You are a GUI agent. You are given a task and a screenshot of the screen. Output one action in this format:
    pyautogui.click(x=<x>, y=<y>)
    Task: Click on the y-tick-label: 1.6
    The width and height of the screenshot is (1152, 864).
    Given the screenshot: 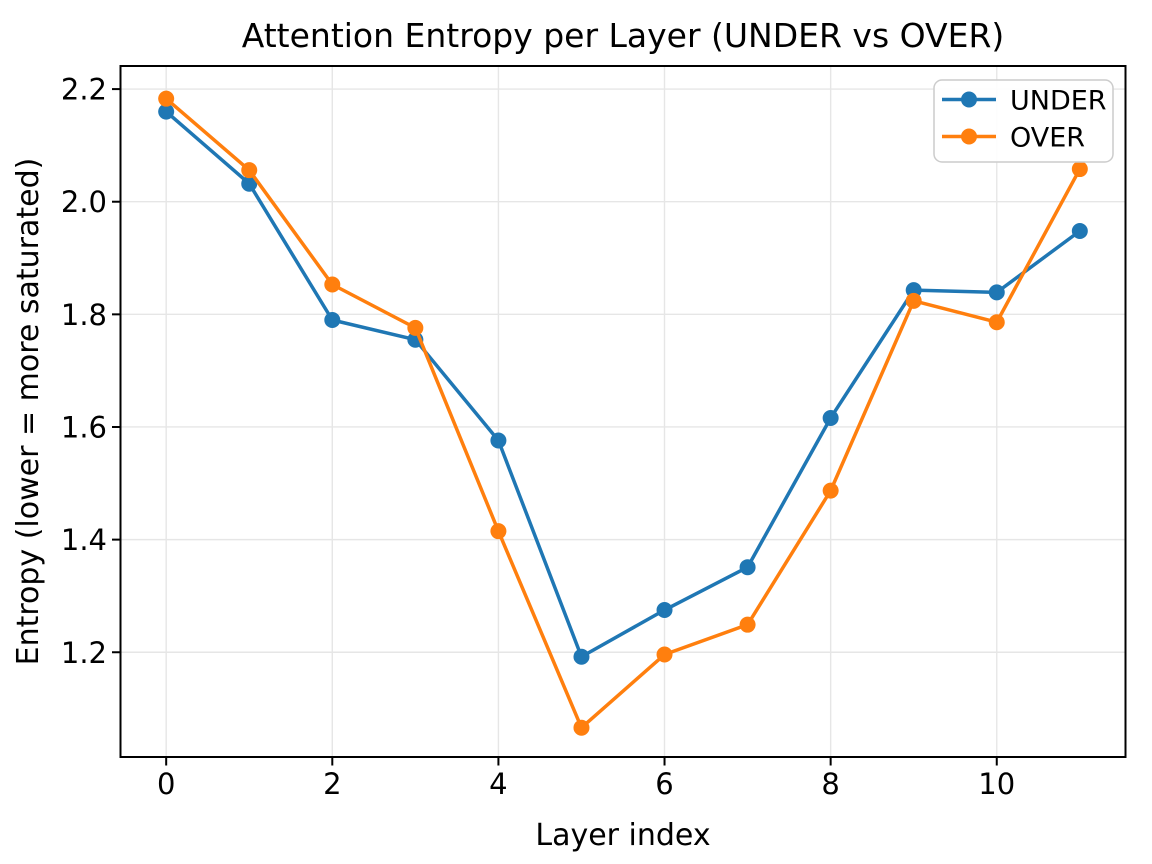 What is the action you would take?
    pyautogui.click(x=84, y=427)
    